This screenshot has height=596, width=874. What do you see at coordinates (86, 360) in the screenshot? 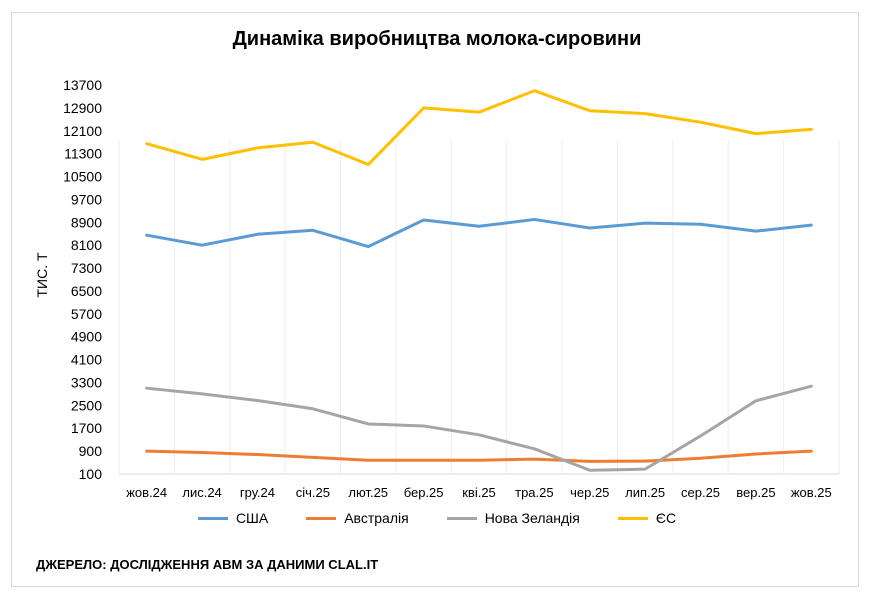
I see `y-tick-label: 4100` at bounding box center [86, 360].